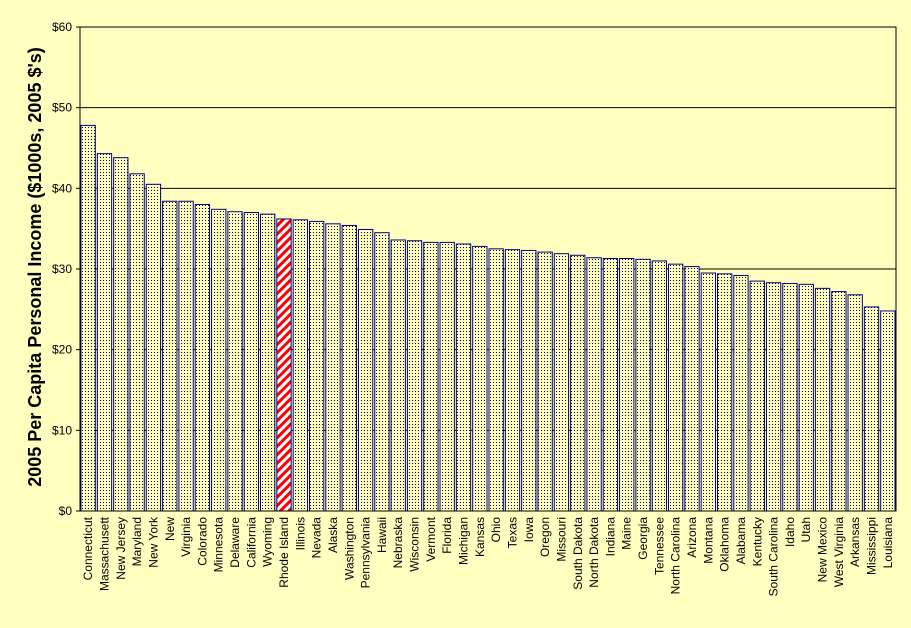 Image resolution: width=911 pixels, height=628 pixels. I want to click on x-tick-label: Mississippi, so click(872, 546).